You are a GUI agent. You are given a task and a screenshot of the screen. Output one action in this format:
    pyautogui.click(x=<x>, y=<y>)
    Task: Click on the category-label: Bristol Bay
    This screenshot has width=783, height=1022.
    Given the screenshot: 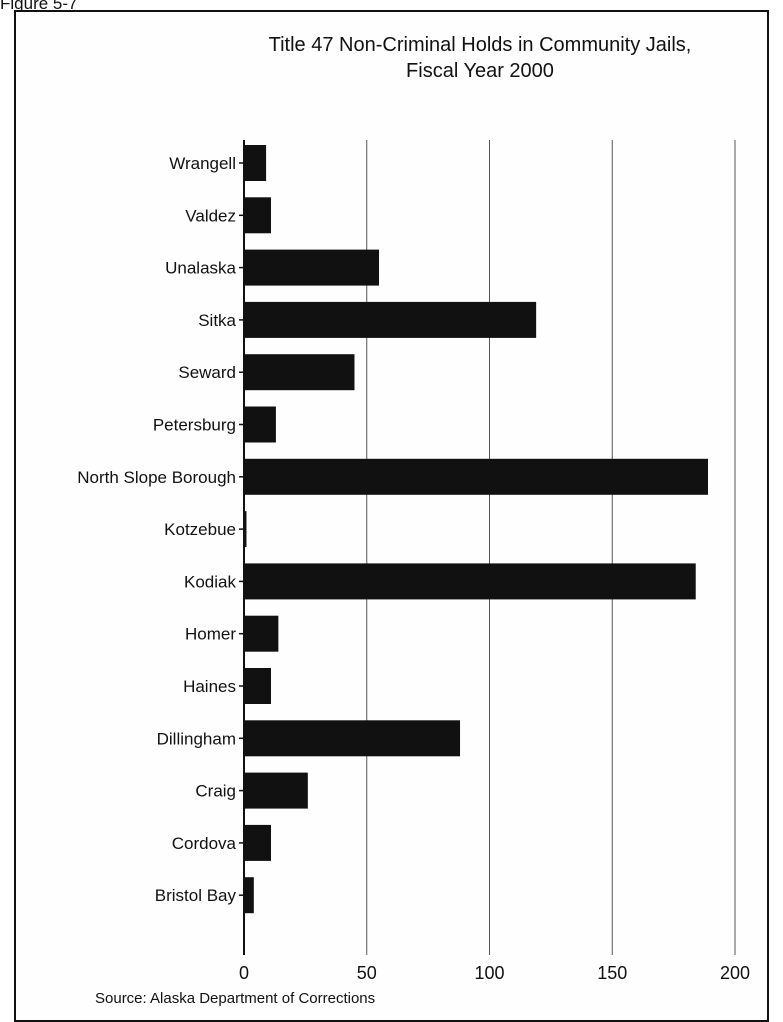 What is the action you would take?
    pyautogui.click(x=196, y=895)
    